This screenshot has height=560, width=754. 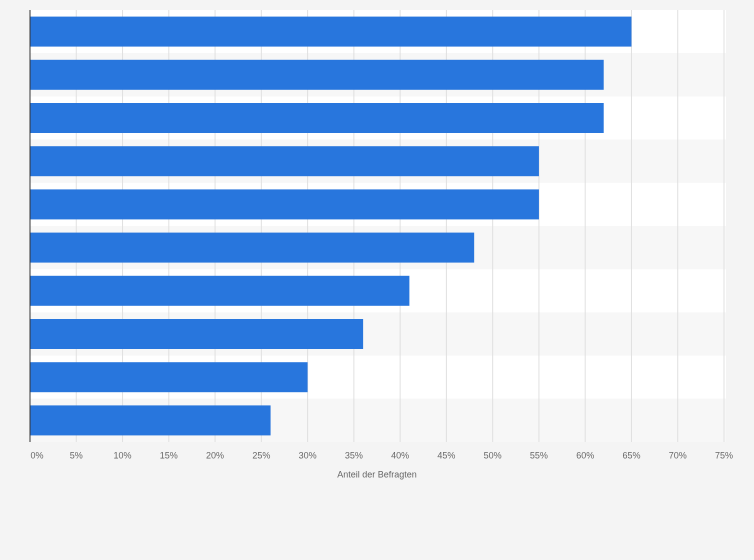 I want to click on x-tick-label: 50%, so click(x=493, y=455).